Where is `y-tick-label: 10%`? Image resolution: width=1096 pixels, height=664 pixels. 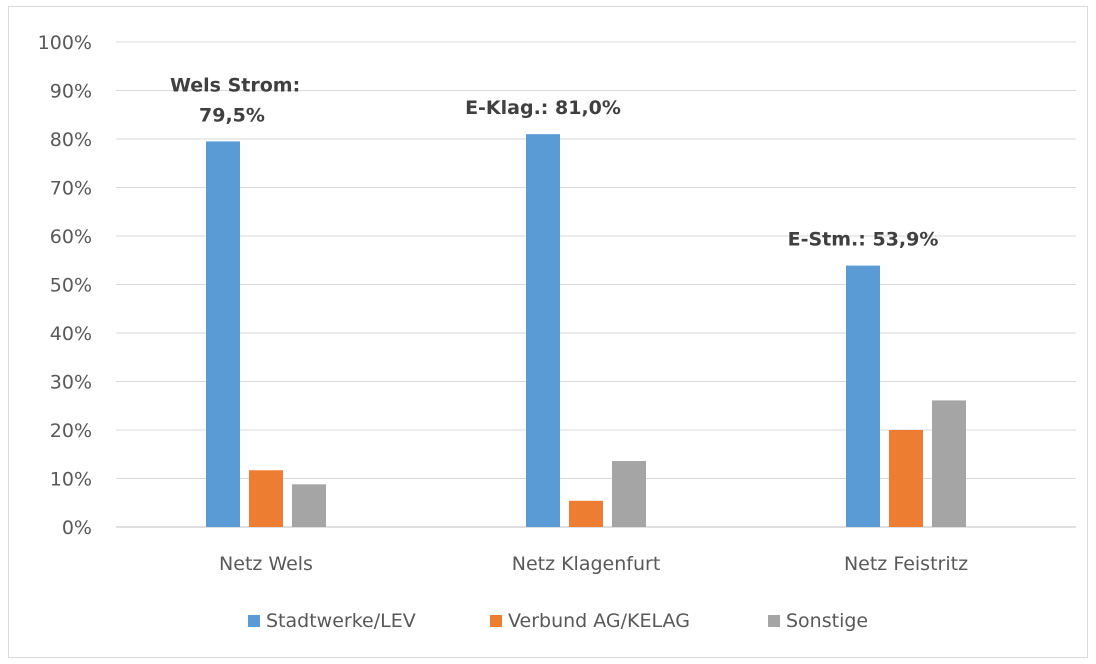
y-tick-label: 10% is located at coordinates (71, 480).